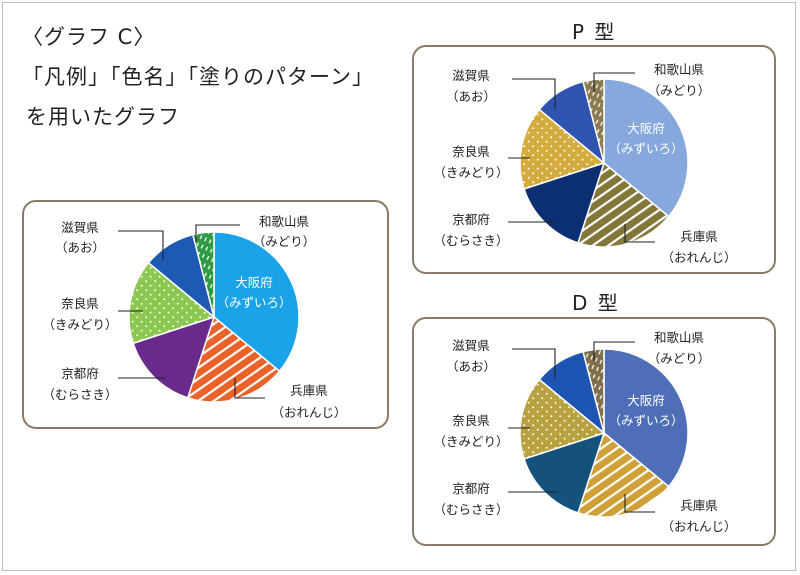  Describe the element at coordinates (679, 90) in the screenshot. I see `legend-reading-p-6: （みどり）` at that location.